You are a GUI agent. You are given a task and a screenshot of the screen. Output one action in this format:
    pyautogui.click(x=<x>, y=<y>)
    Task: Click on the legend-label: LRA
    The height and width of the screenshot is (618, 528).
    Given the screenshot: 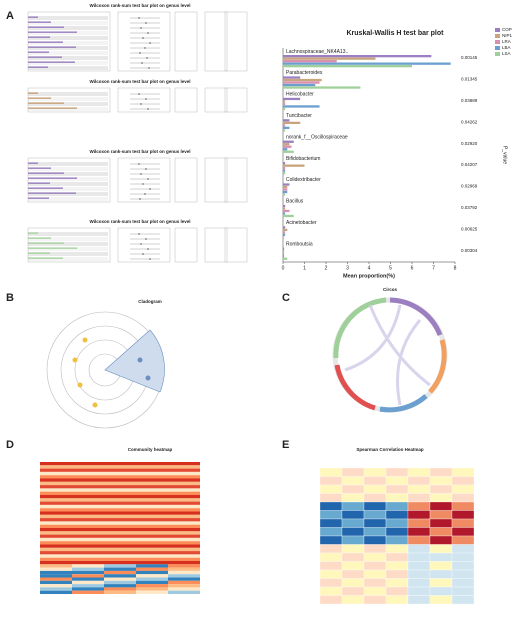 What is the action you would take?
    pyautogui.click(x=506, y=41)
    